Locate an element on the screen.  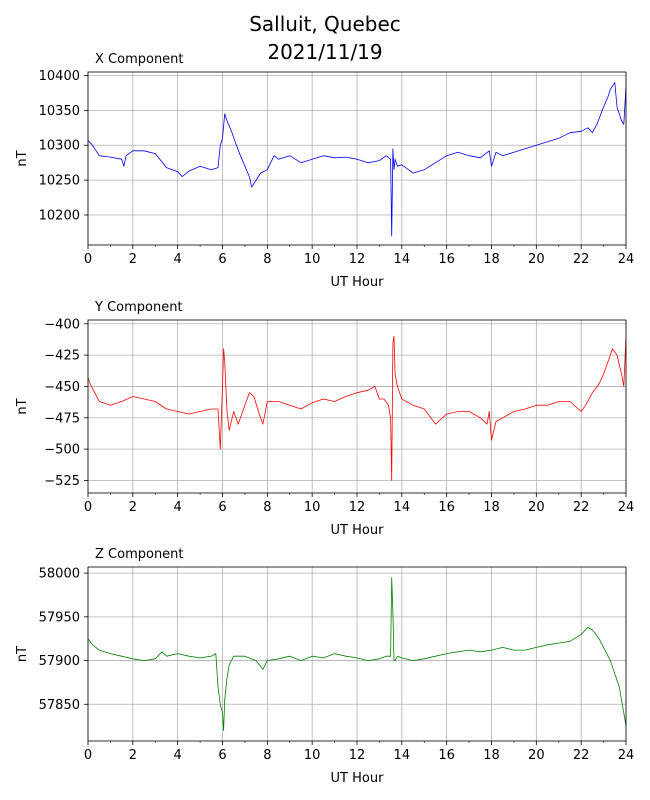
y-tick-label: 10350 is located at coordinates (59, 111).